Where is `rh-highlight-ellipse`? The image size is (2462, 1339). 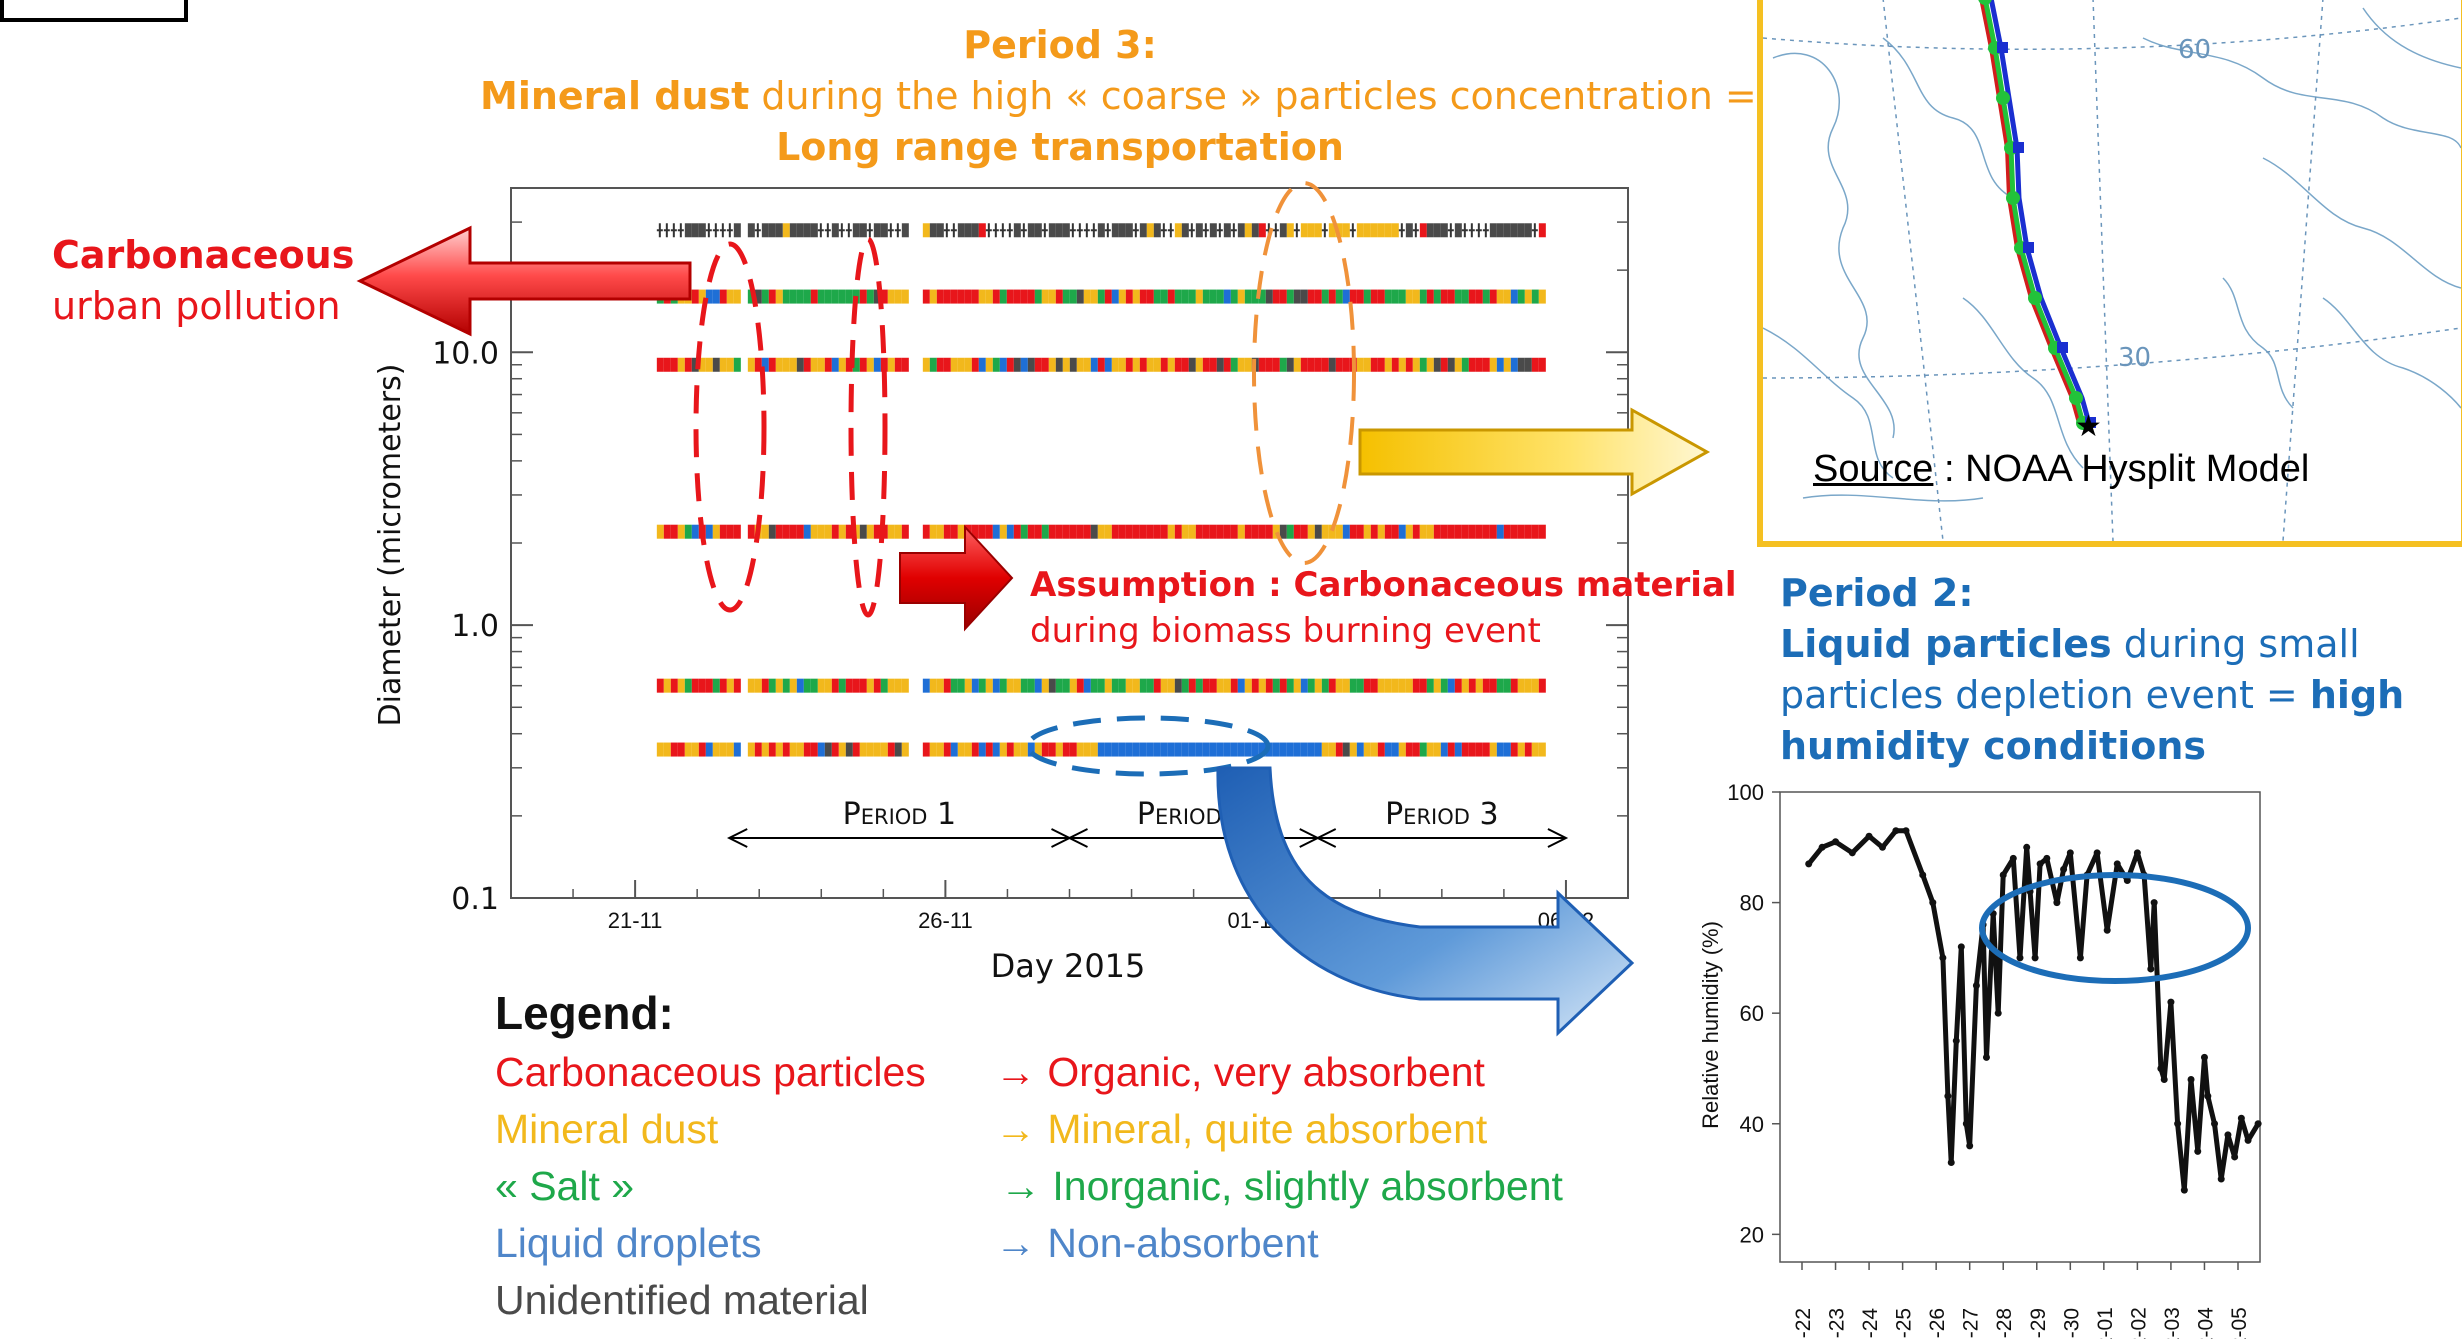
rh-highlight-ellipse is located at coordinates (2115, 928).